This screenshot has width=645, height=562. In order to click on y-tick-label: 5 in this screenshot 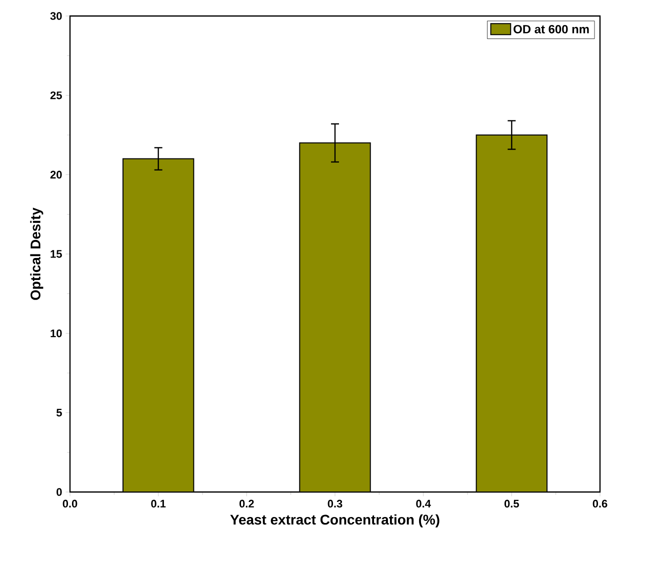, I will do `click(59, 412)`.